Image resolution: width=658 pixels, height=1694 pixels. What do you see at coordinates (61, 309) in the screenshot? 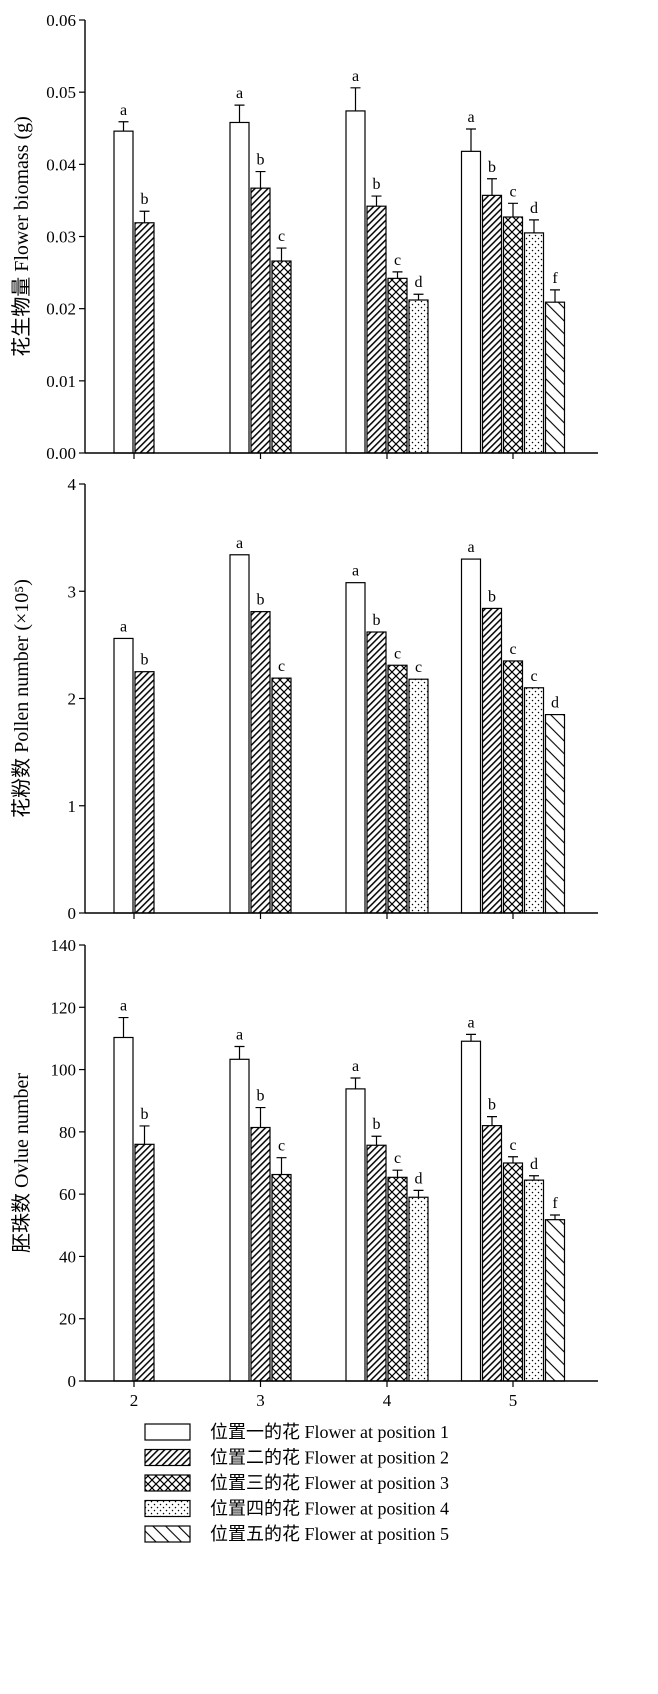
I see `y-tick-label: 0.02` at bounding box center [61, 309].